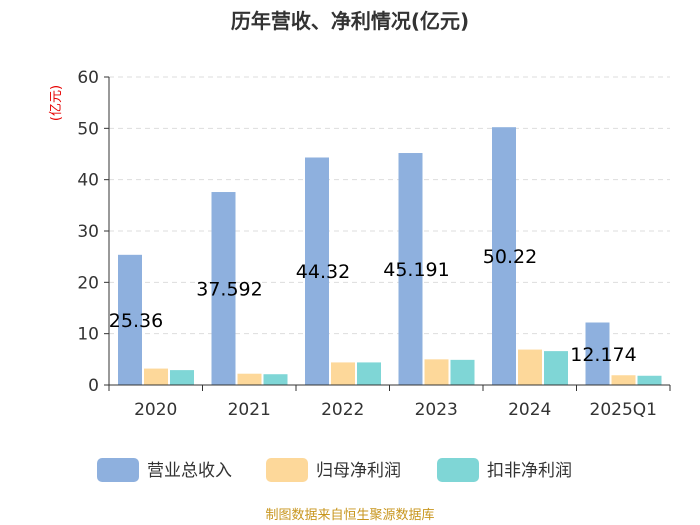  Describe the element at coordinates (369, 373) in the screenshot. I see `bar-扣非净利润-2022` at that location.